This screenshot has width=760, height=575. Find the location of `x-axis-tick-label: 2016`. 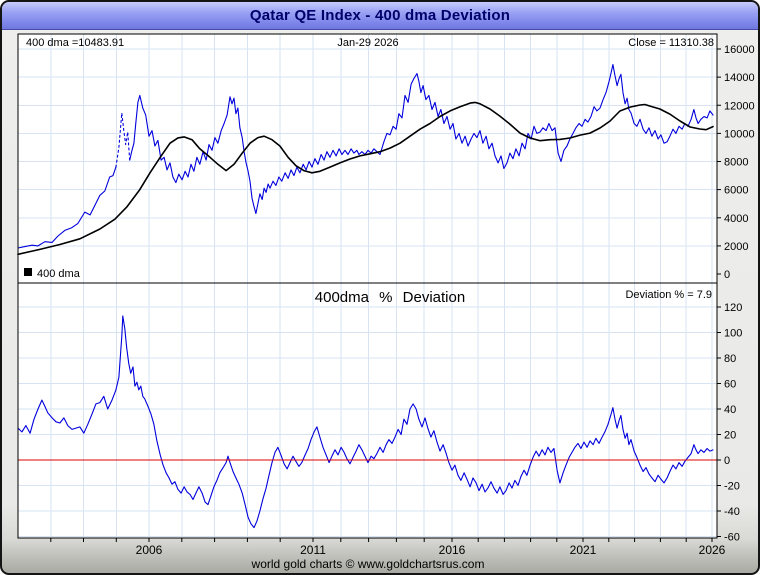

x-axis-tick-label: 2016 is located at coordinates (452, 550).